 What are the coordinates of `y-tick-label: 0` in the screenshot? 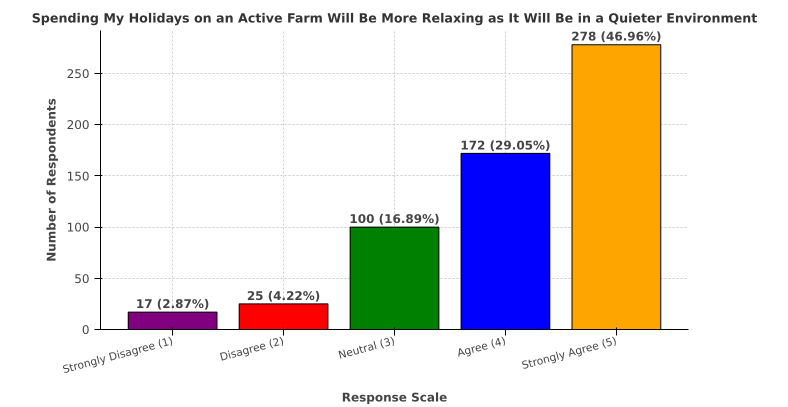 It's located at (86, 330).